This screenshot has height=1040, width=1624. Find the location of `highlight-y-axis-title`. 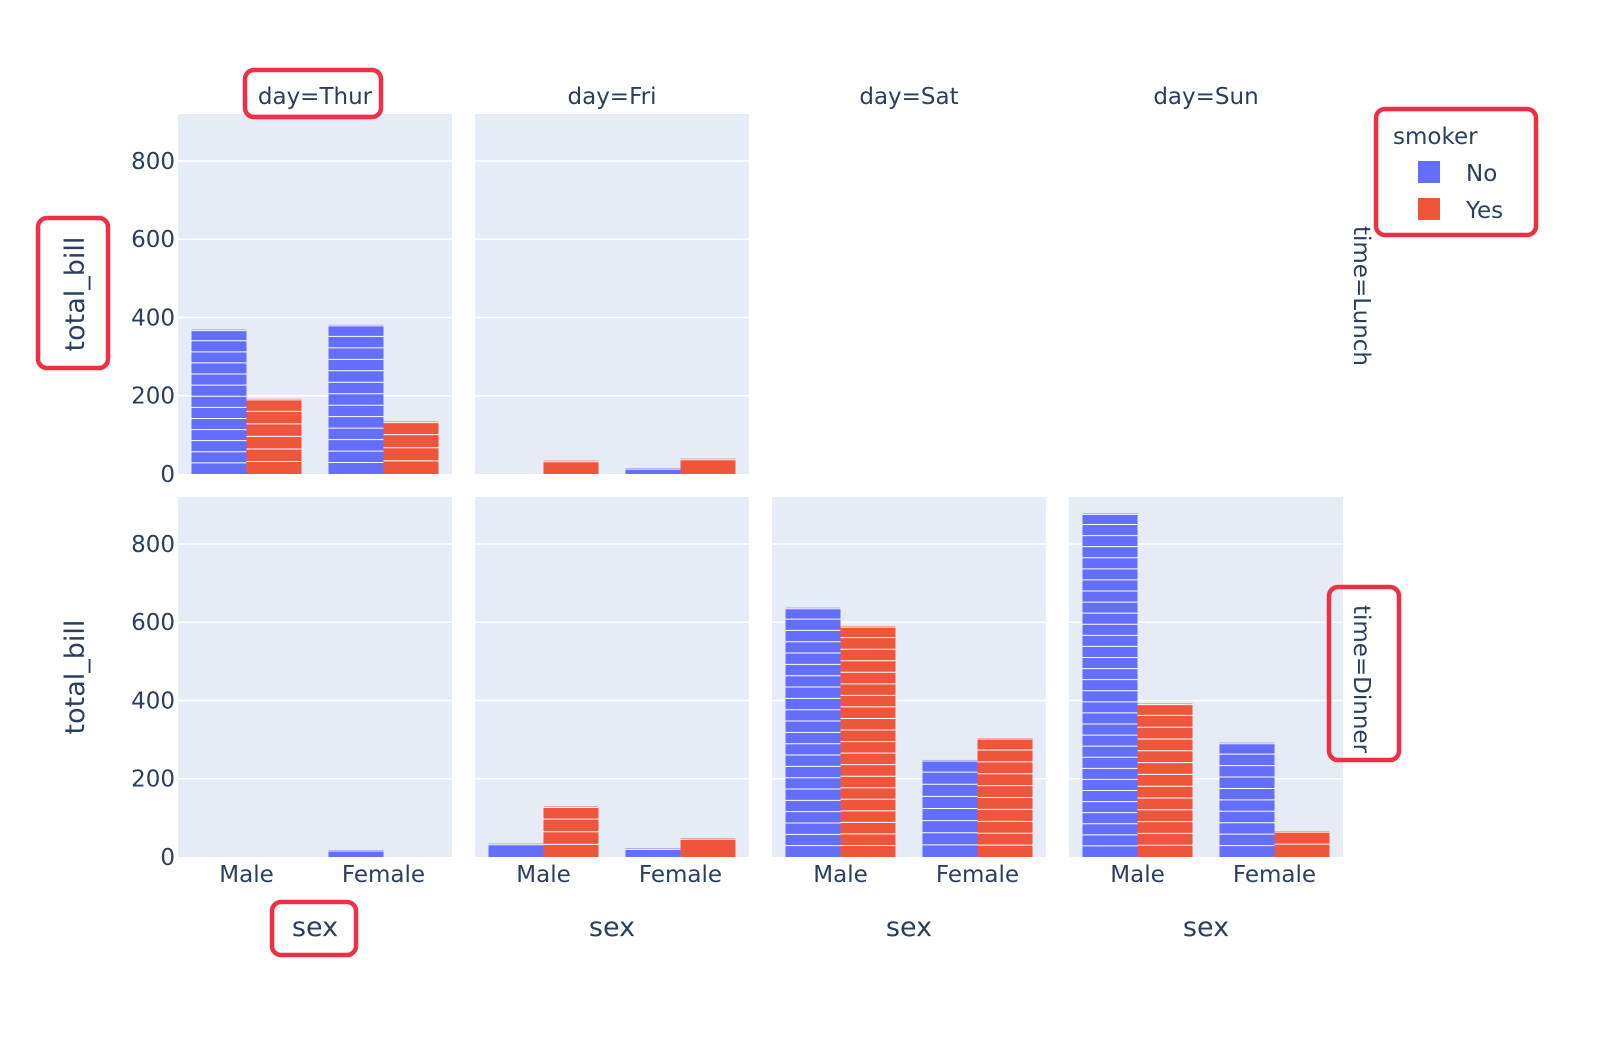

highlight-y-axis-title is located at coordinates (73, 293).